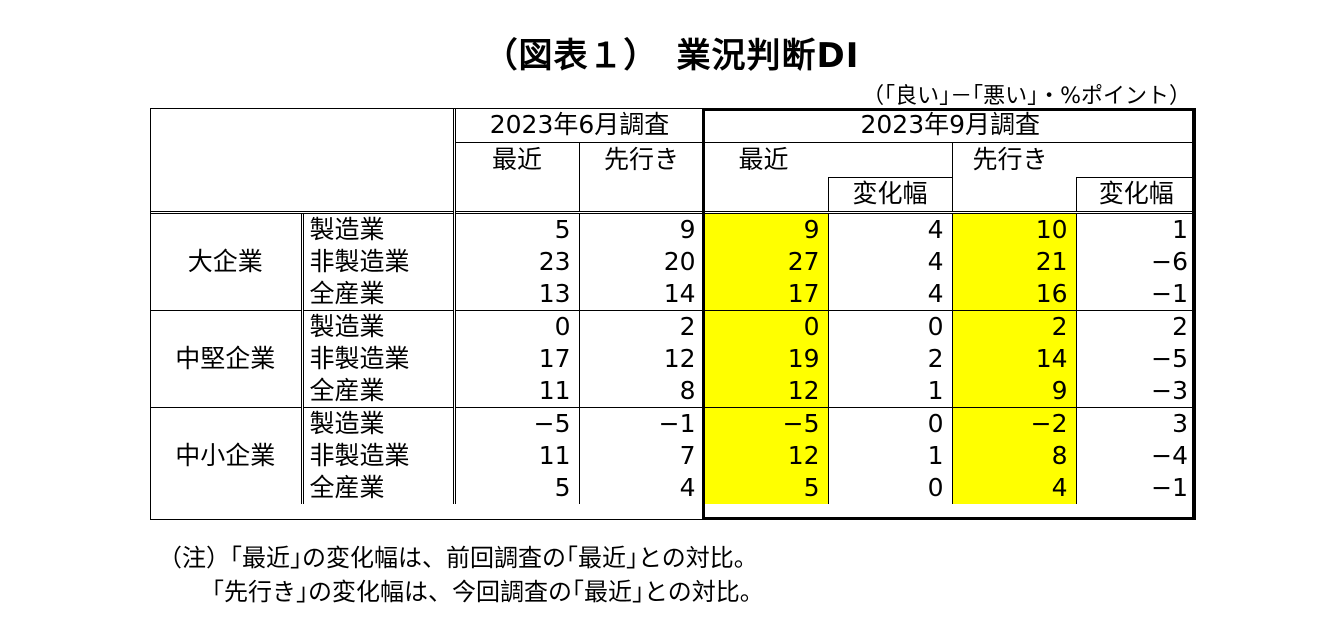  I want to click on group-label: 中堅企業, so click(226, 359).